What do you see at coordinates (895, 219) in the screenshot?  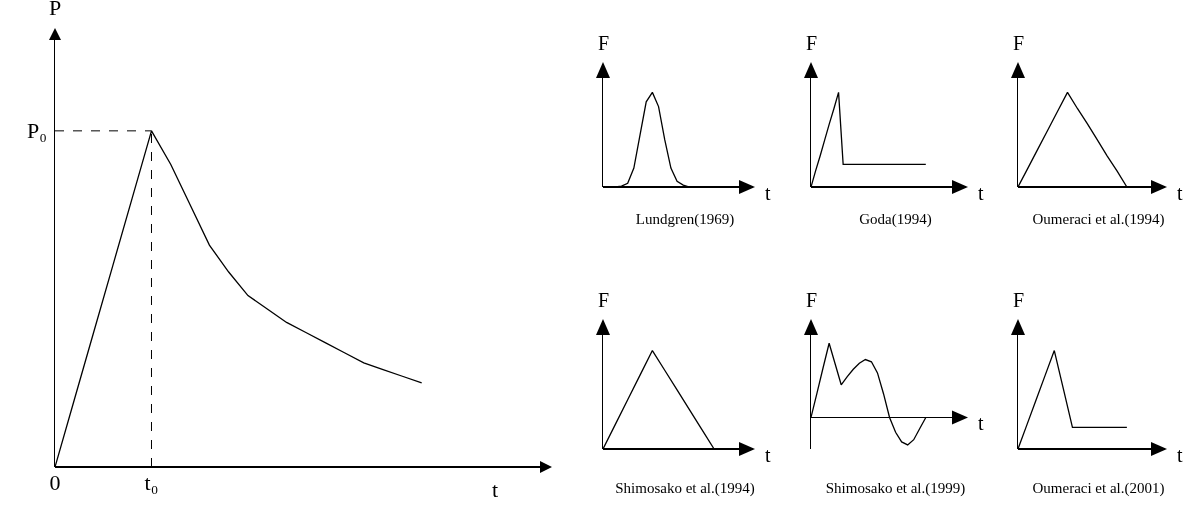 I see `text: Goda(1994)` at bounding box center [895, 219].